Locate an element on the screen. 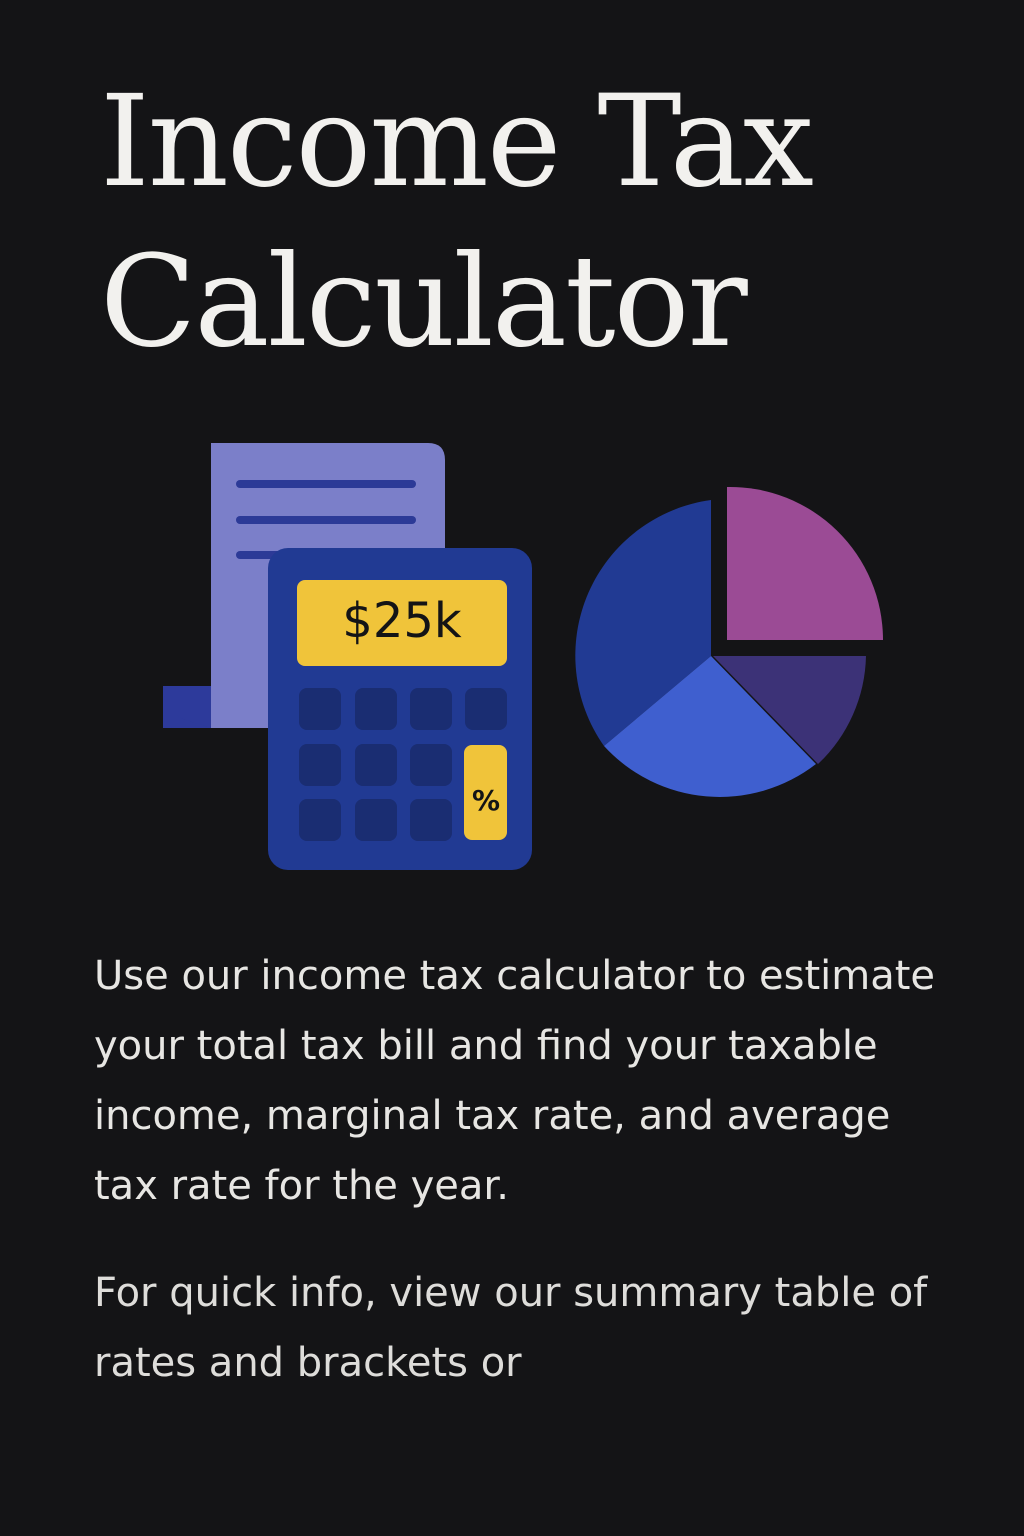  calculator-display-value: $25k is located at coordinates (402, 621).